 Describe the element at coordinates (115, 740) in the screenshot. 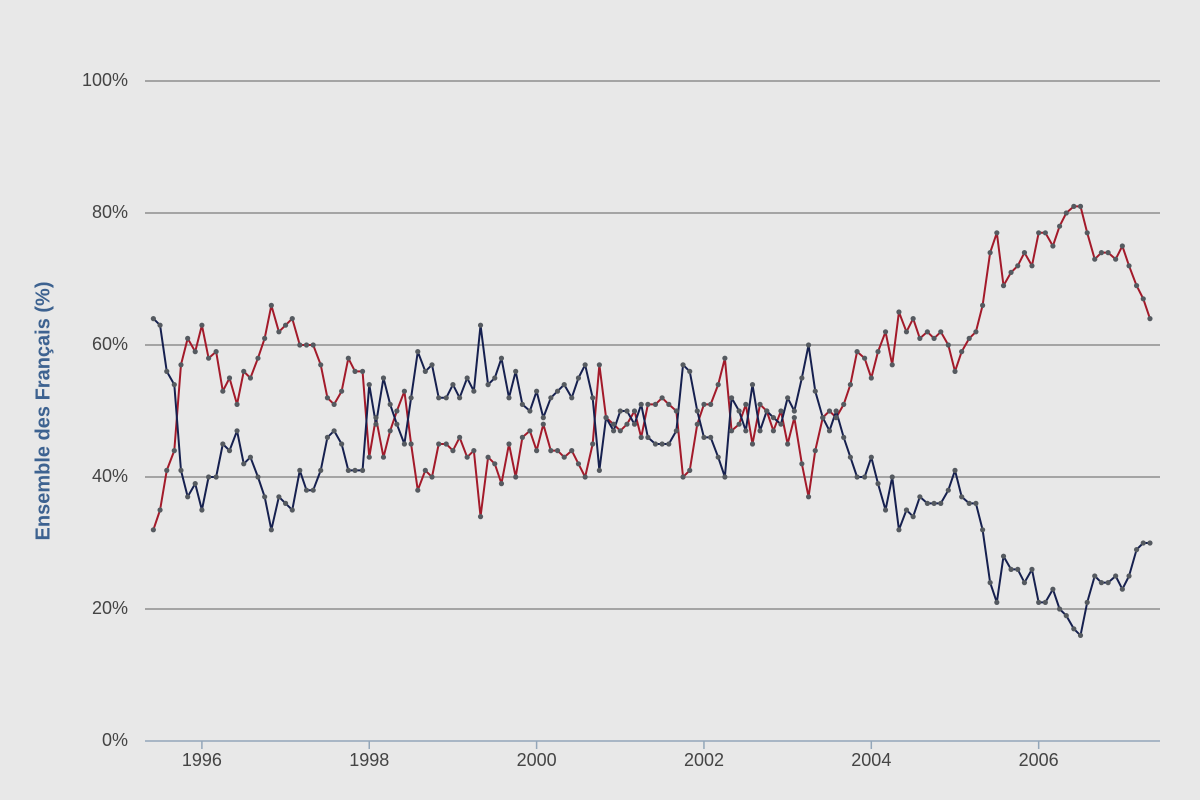

I see `y-tick-label: 0%` at that location.